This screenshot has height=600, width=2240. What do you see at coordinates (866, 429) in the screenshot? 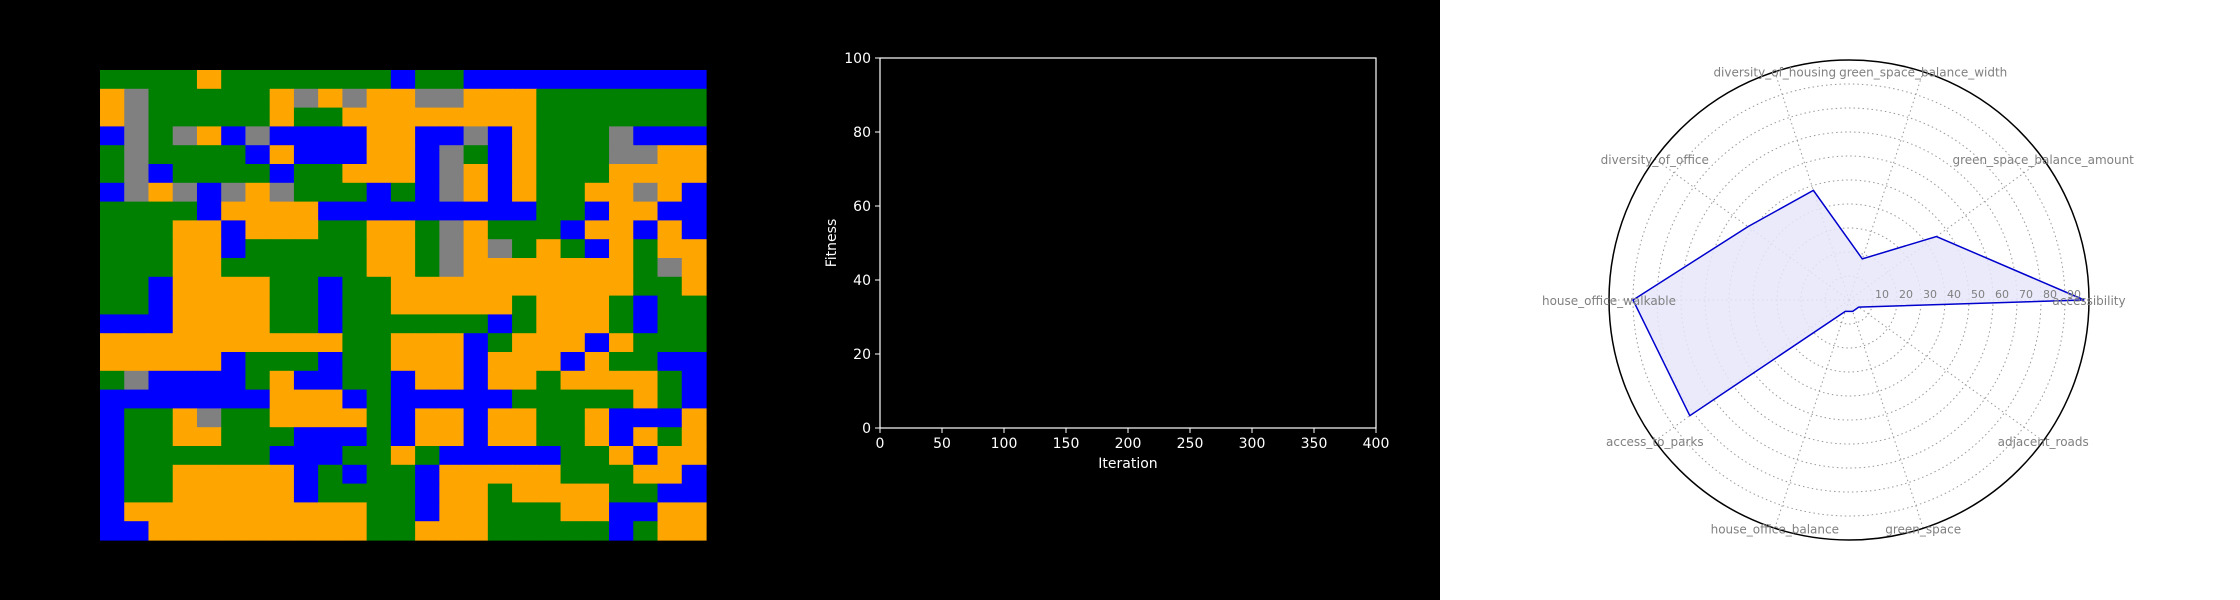
I see `y-tick-label: 0` at bounding box center [866, 429].